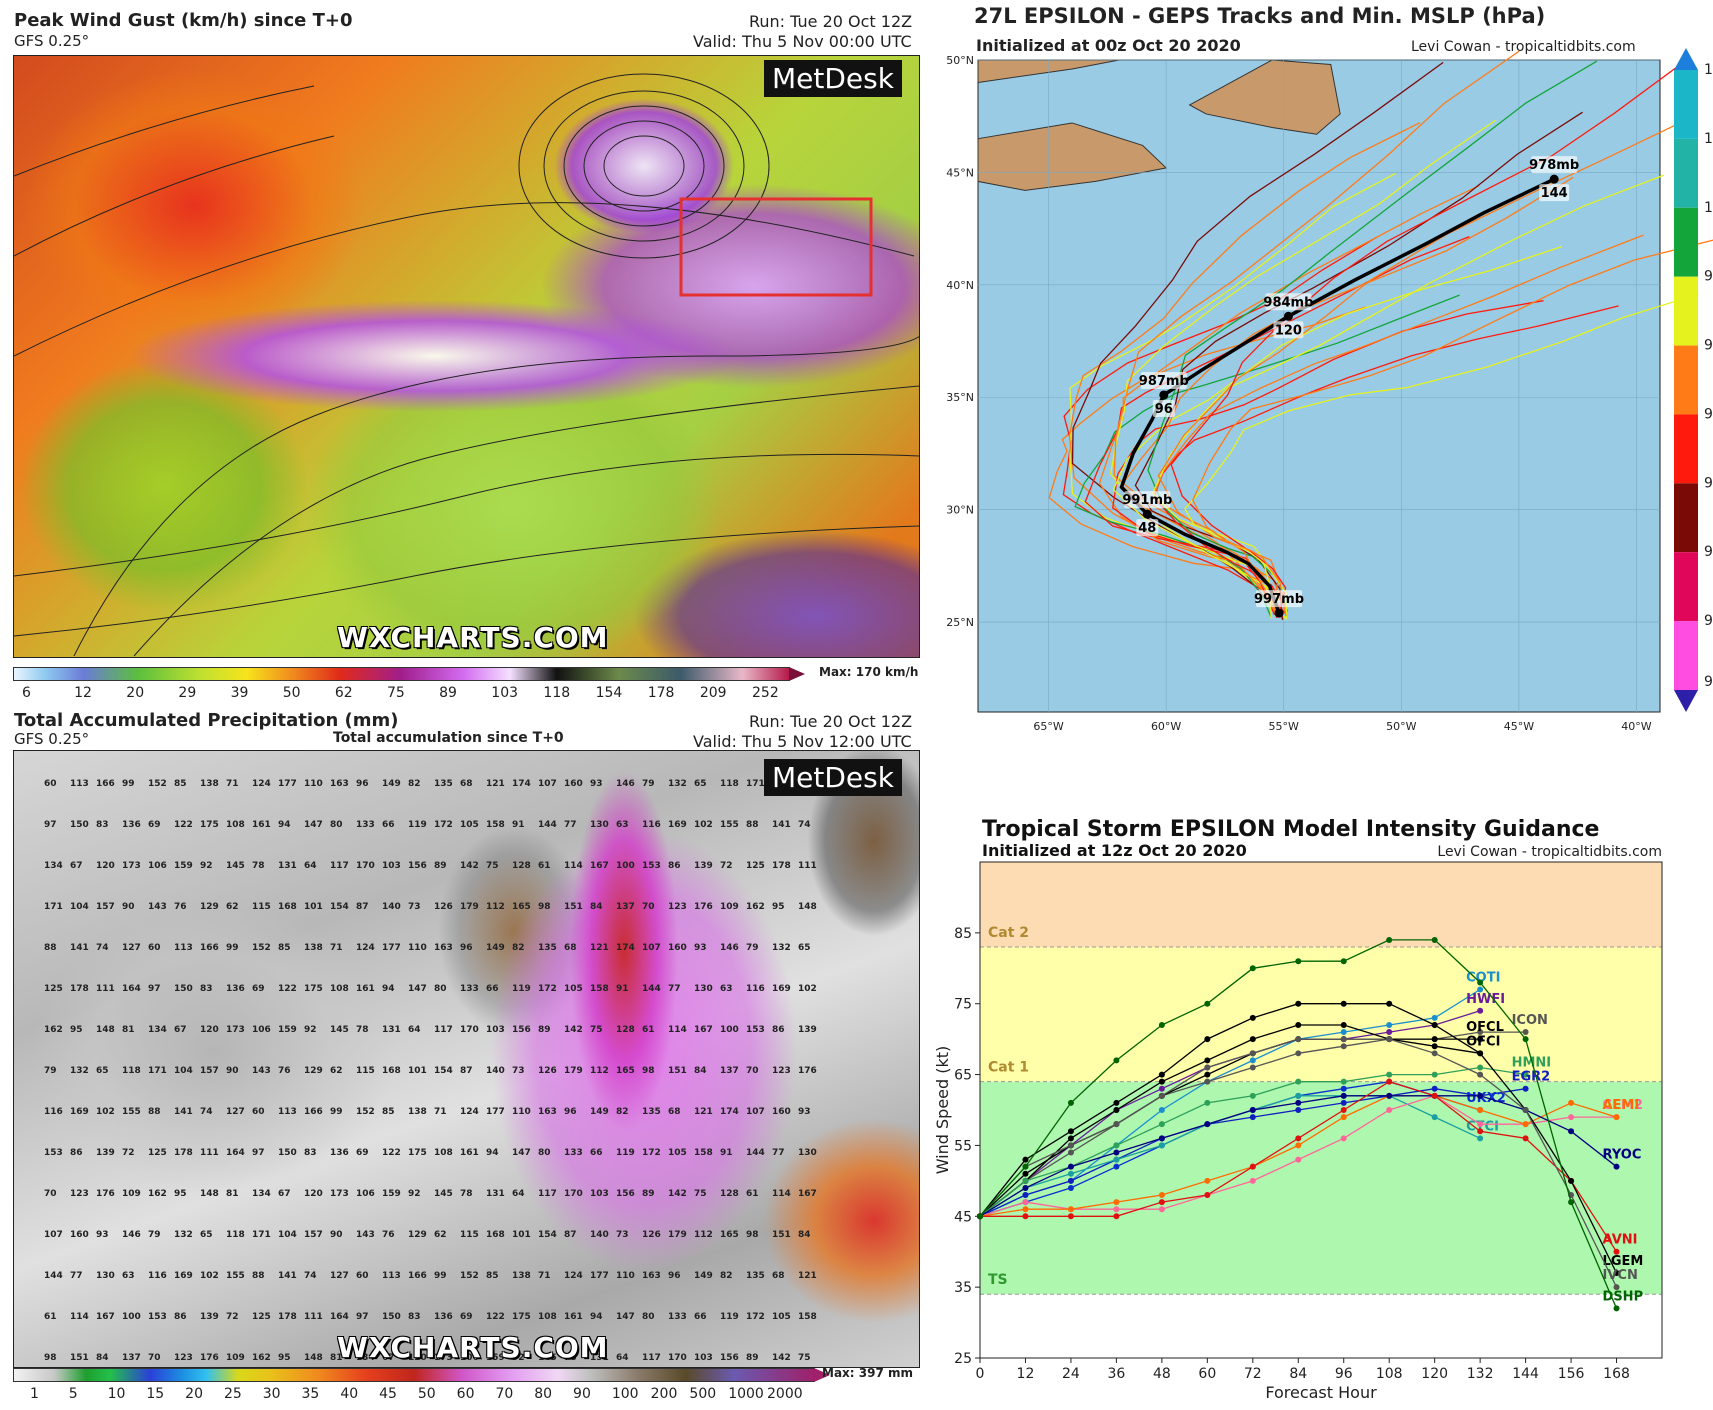  I want to click on precip-grid-value: 171, so click(157, 1071).